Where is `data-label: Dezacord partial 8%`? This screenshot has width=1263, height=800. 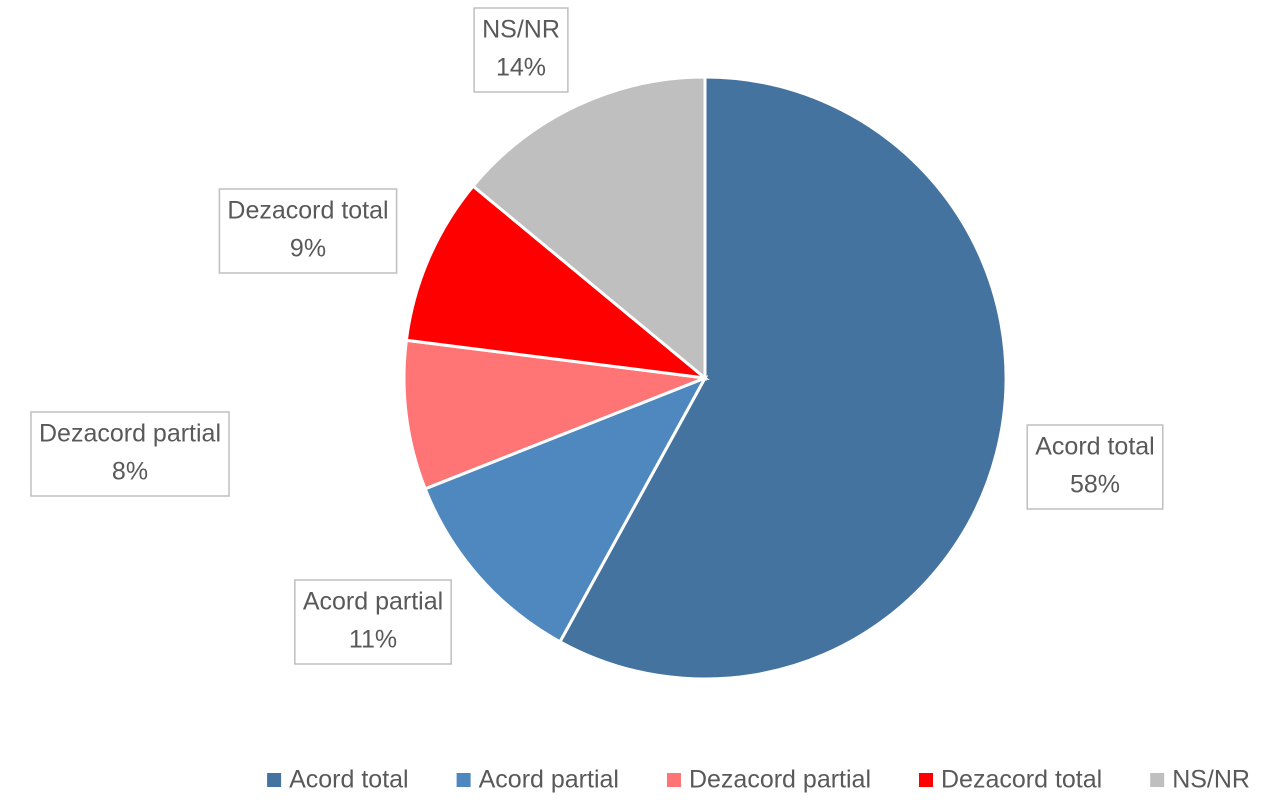
data-label: Dezacord partial 8% is located at coordinates (130, 454).